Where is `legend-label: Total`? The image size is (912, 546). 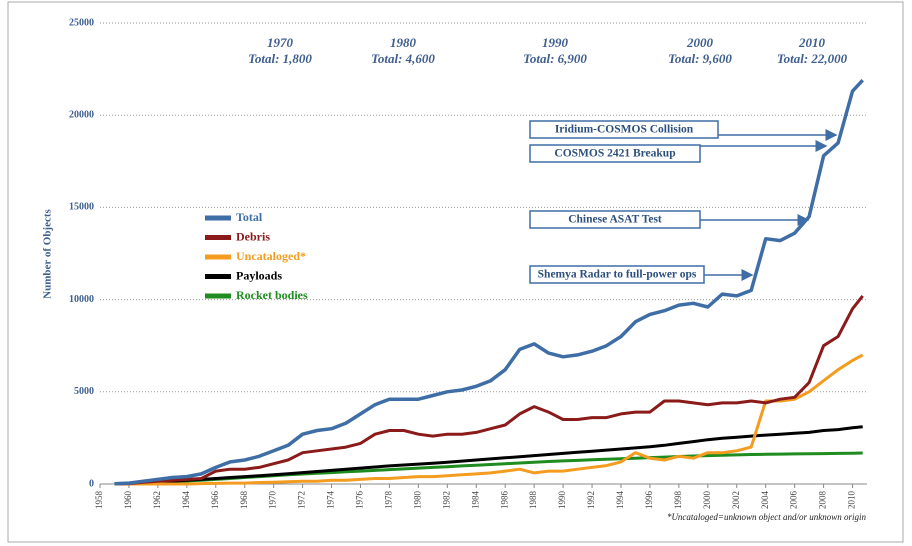
legend-label: Total is located at coordinates (249, 217).